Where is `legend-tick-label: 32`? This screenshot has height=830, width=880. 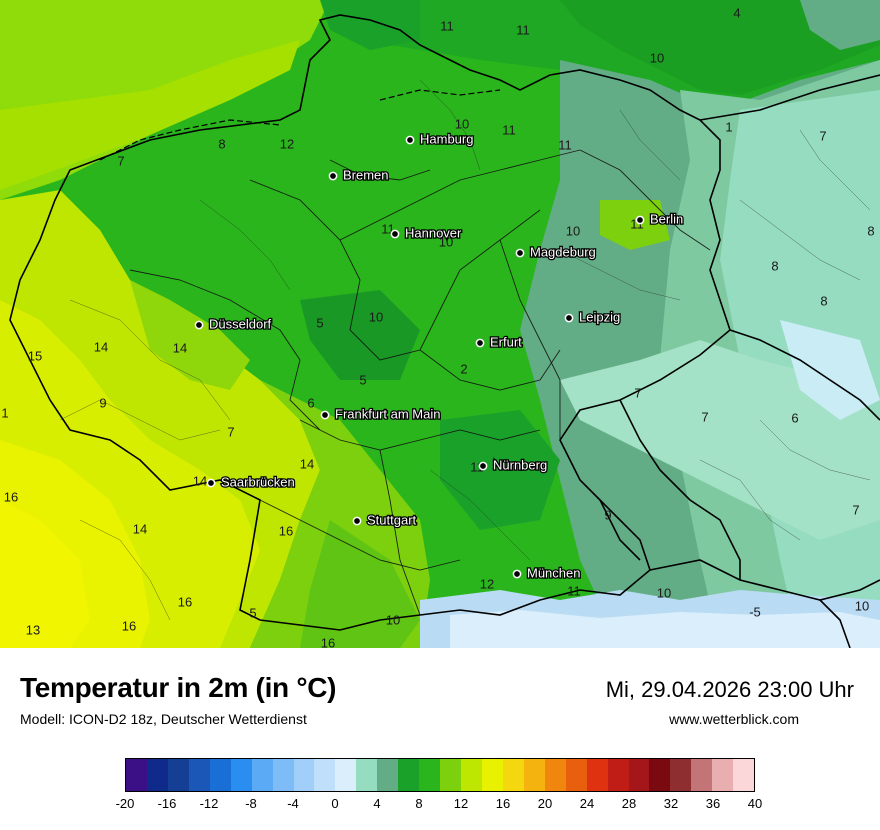
legend-tick-label: 32 is located at coordinates (671, 803).